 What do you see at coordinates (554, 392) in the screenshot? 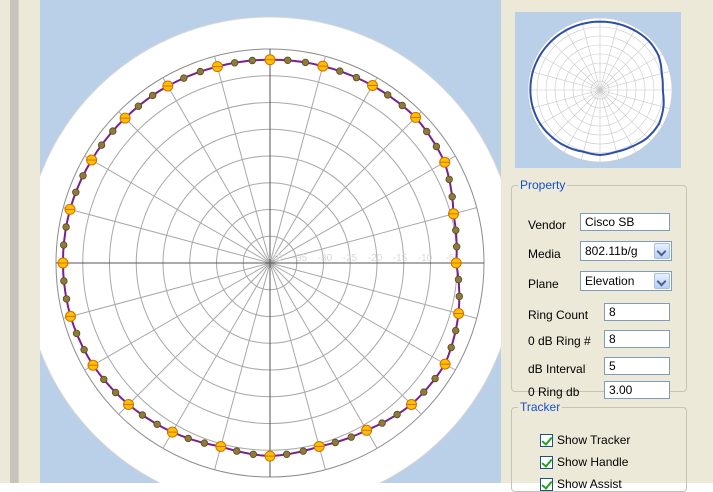
I see `zero-ring-db-label: 0 Ring db` at bounding box center [554, 392].